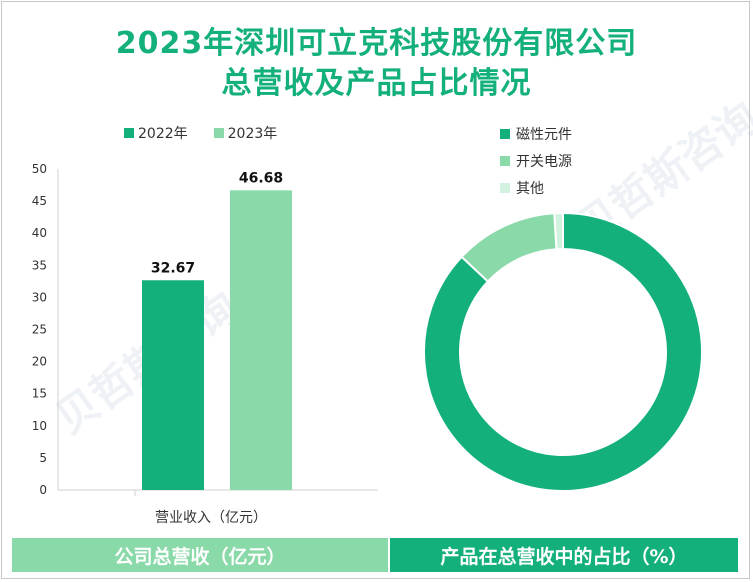 The width and height of the screenshot is (753, 582). I want to click on legend-label-power: 开关电源, so click(544, 161).